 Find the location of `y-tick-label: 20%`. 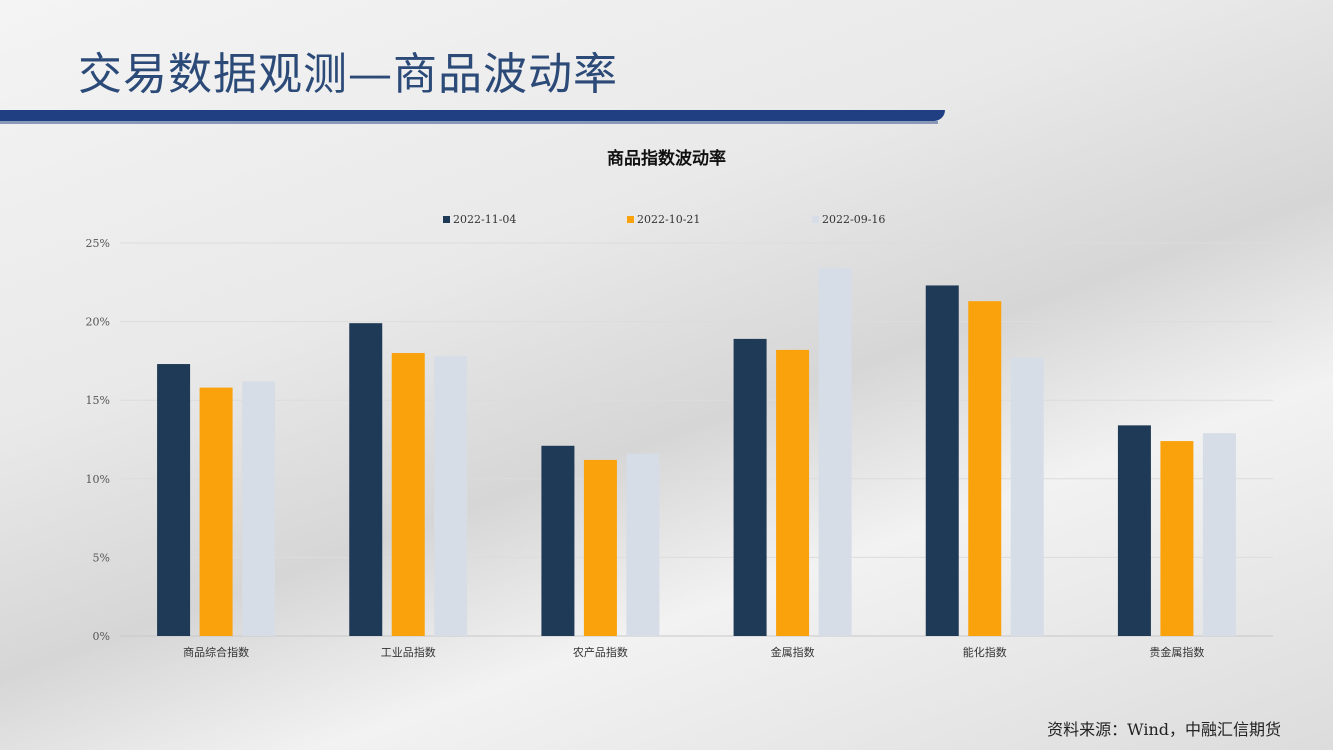

y-tick-label: 20% is located at coordinates (98, 322).